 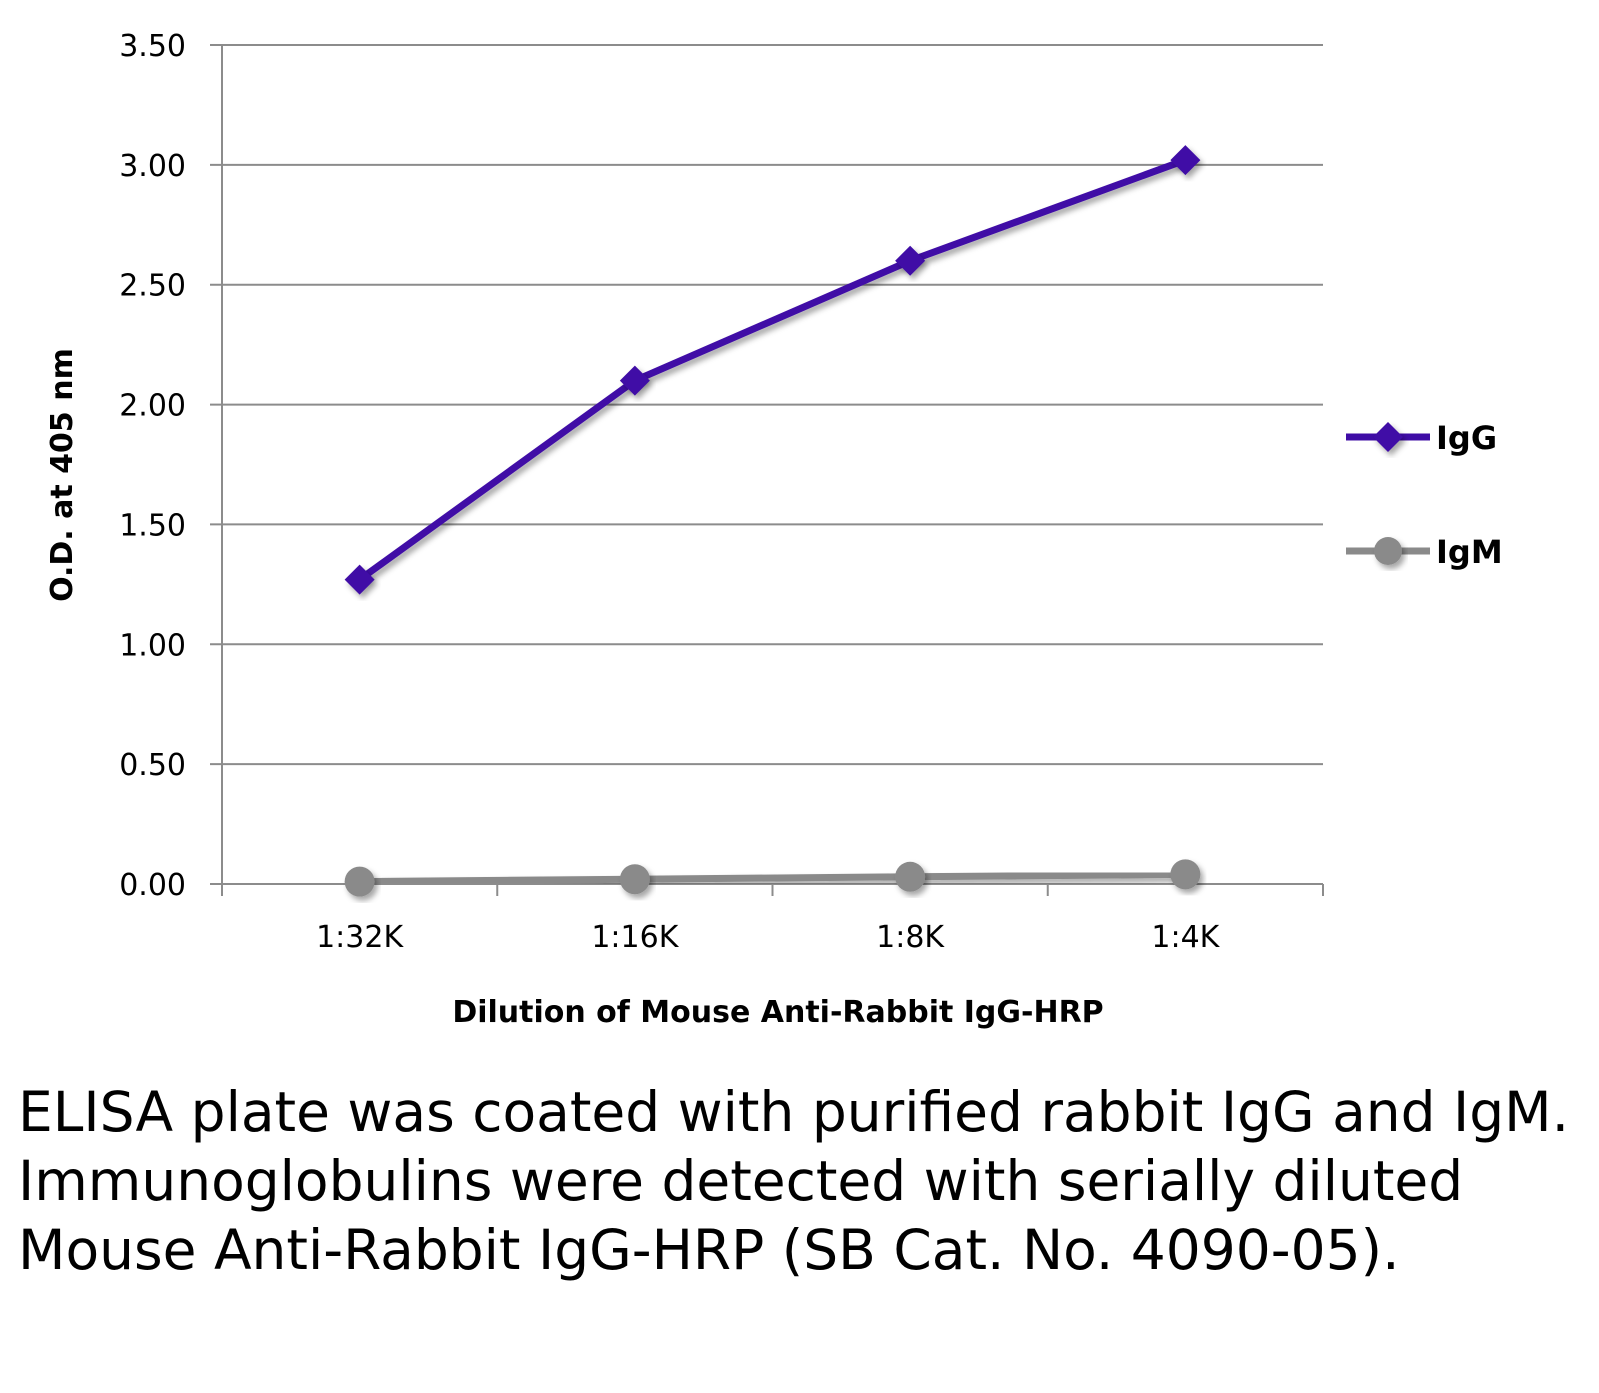 What do you see at coordinates (152, 406) in the screenshot?
I see `y-tick-label: 2.00` at bounding box center [152, 406].